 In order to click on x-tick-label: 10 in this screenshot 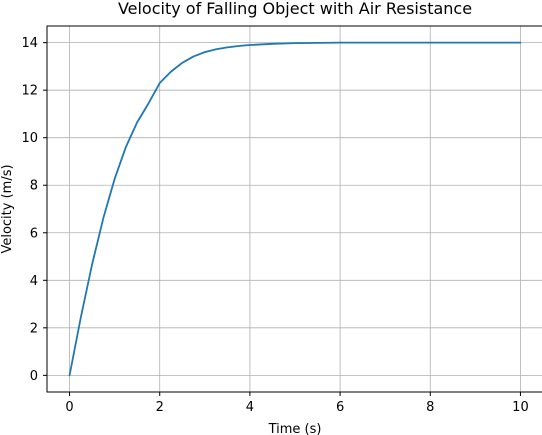, I will do `click(520, 407)`.